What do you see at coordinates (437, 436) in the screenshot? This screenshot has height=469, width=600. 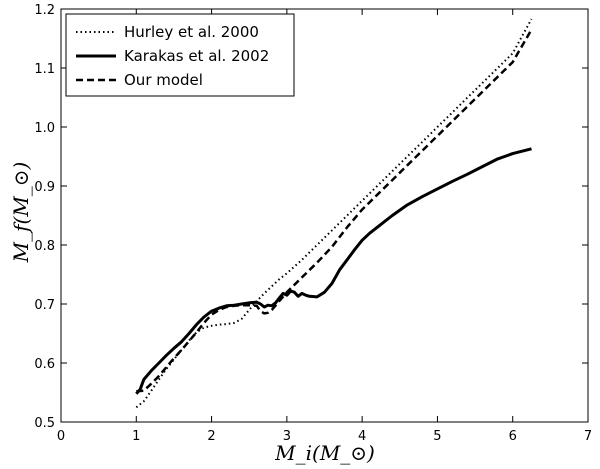 I see `x-tick-label: 5` at bounding box center [437, 436].